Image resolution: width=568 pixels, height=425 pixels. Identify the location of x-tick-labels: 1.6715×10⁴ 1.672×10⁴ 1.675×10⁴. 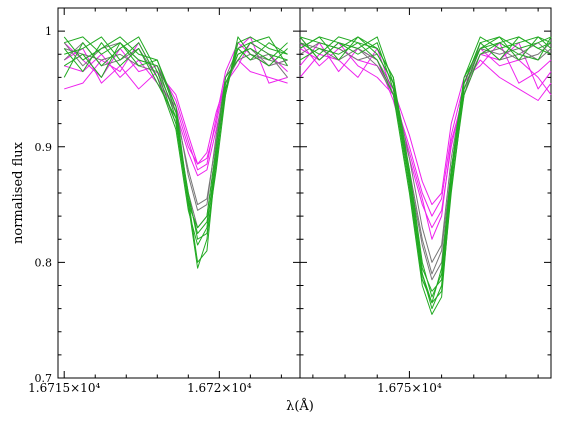
(235, 388).